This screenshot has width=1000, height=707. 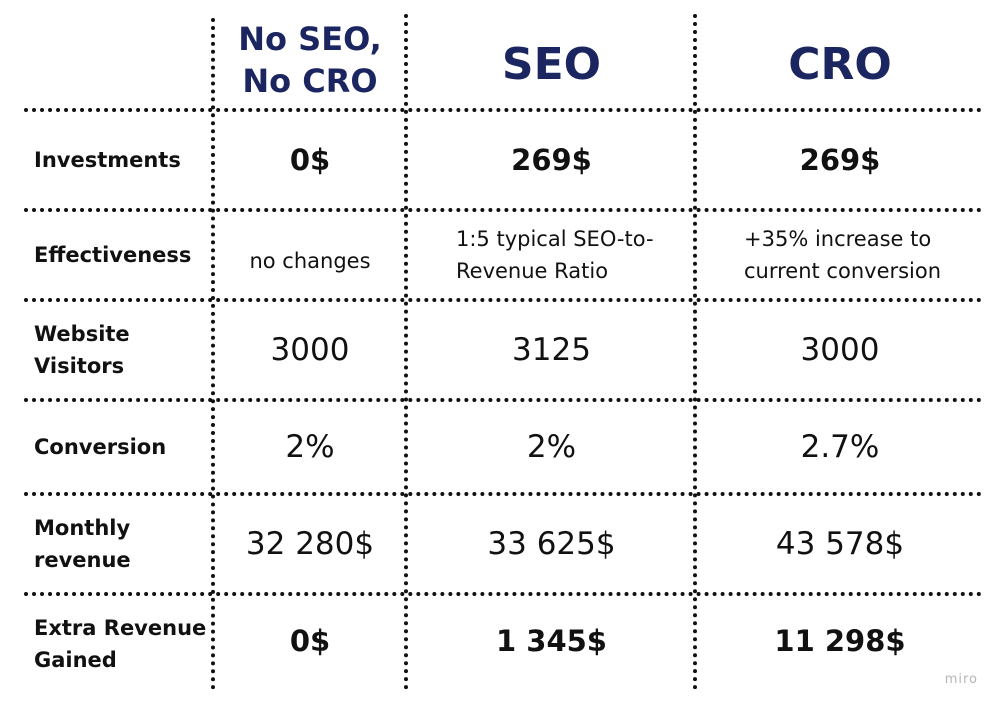 What do you see at coordinates (100, 447) in the screenshot?
I see `row-label-conversion: Conversion` at bounding box center [100, 447].